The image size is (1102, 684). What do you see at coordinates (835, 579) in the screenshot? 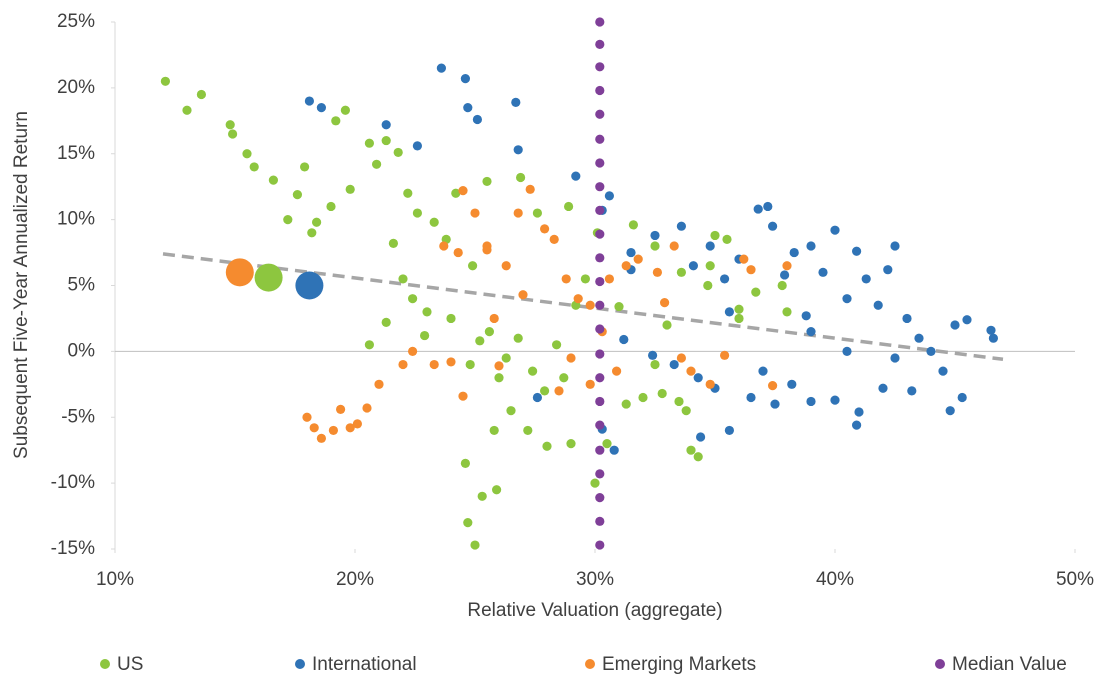
I see `x-tick-label: 40%` at bounding box center [835, 579].